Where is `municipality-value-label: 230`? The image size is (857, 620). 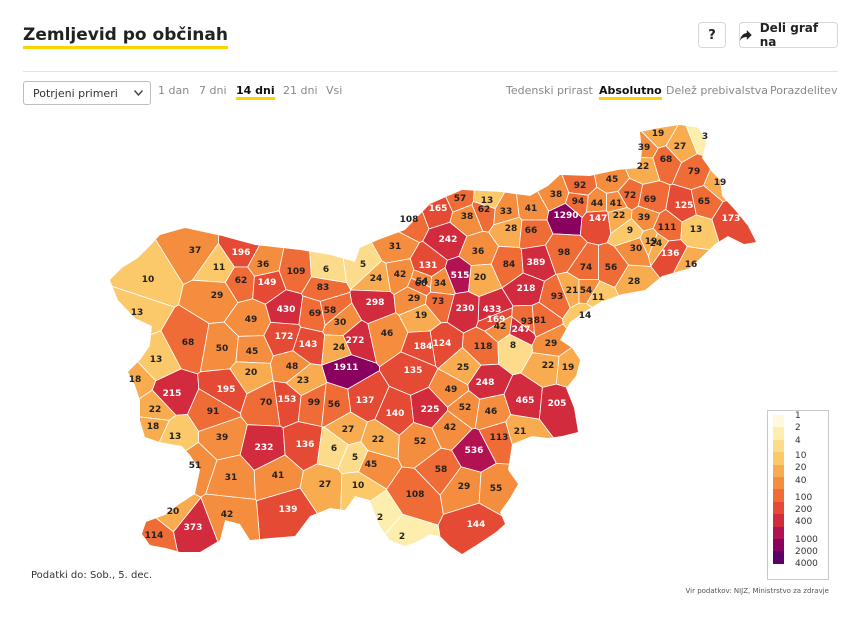
municipality-value-label: 230 is located at coordinates (465, 309).